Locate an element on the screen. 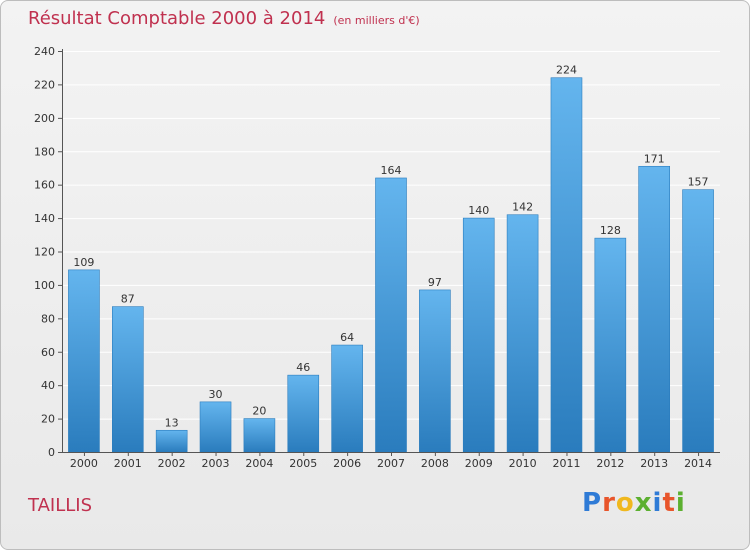 This screenshot has width=750, height=550. y-tick-label: 40 is located at coordinates (48, 385).